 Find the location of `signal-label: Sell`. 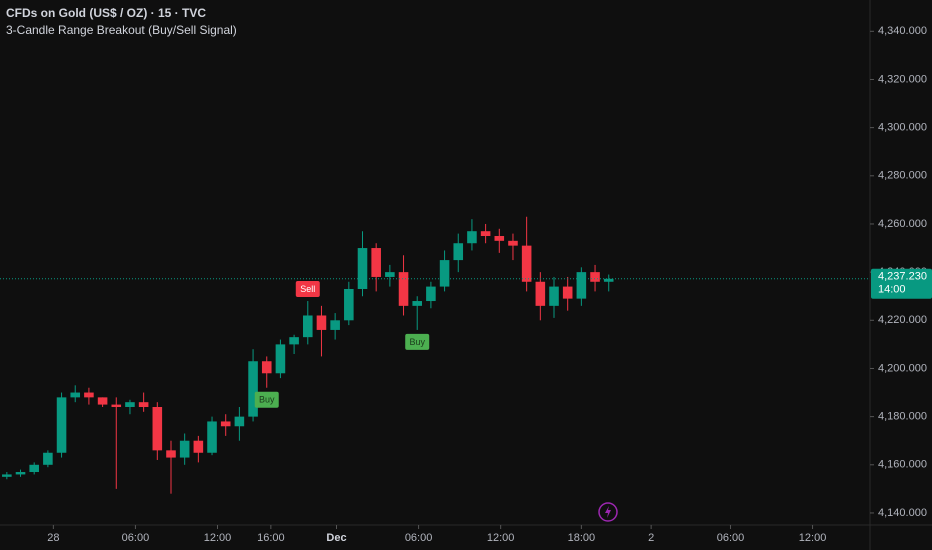

signal-label: Sell is located at coordinates (307, 289).